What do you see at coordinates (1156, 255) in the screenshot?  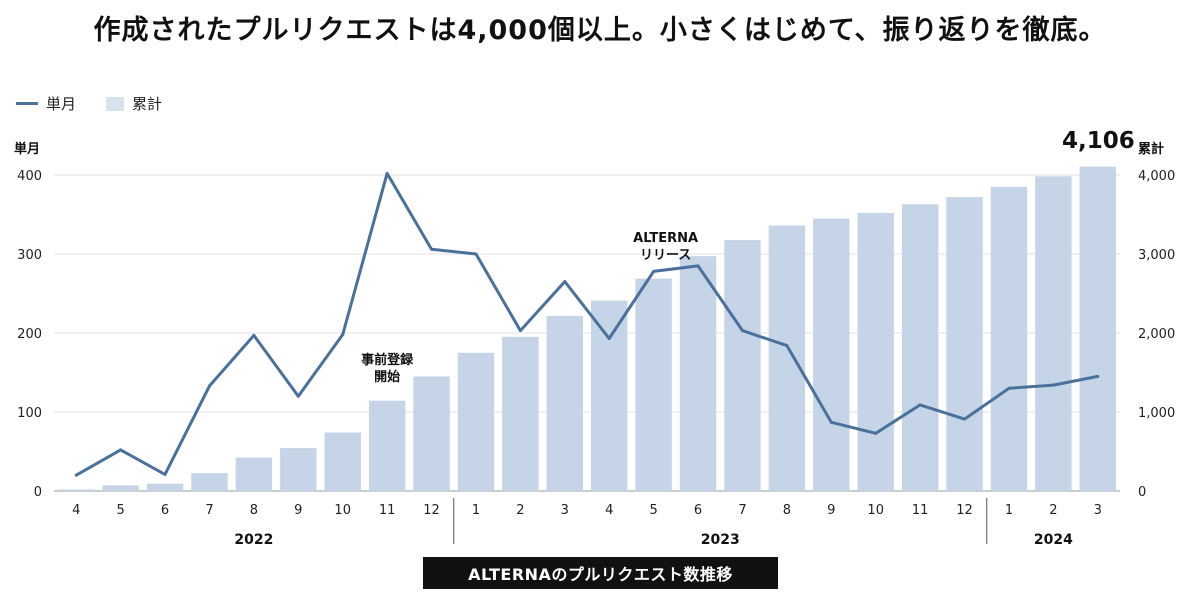 I see `right-tick-label: 3,000` at bounding box center [1156, 255].